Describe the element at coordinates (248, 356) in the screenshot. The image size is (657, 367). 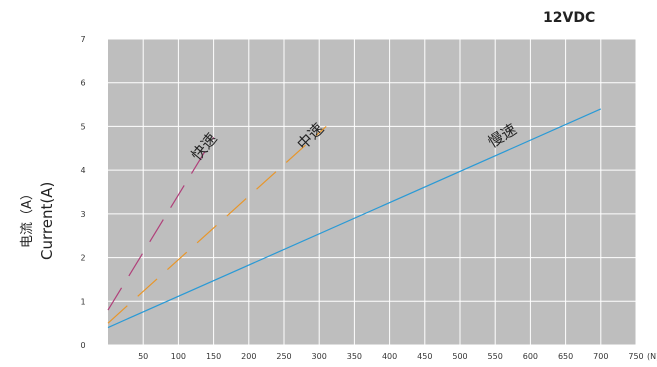
I see `x-tick-label: 200` at that location.